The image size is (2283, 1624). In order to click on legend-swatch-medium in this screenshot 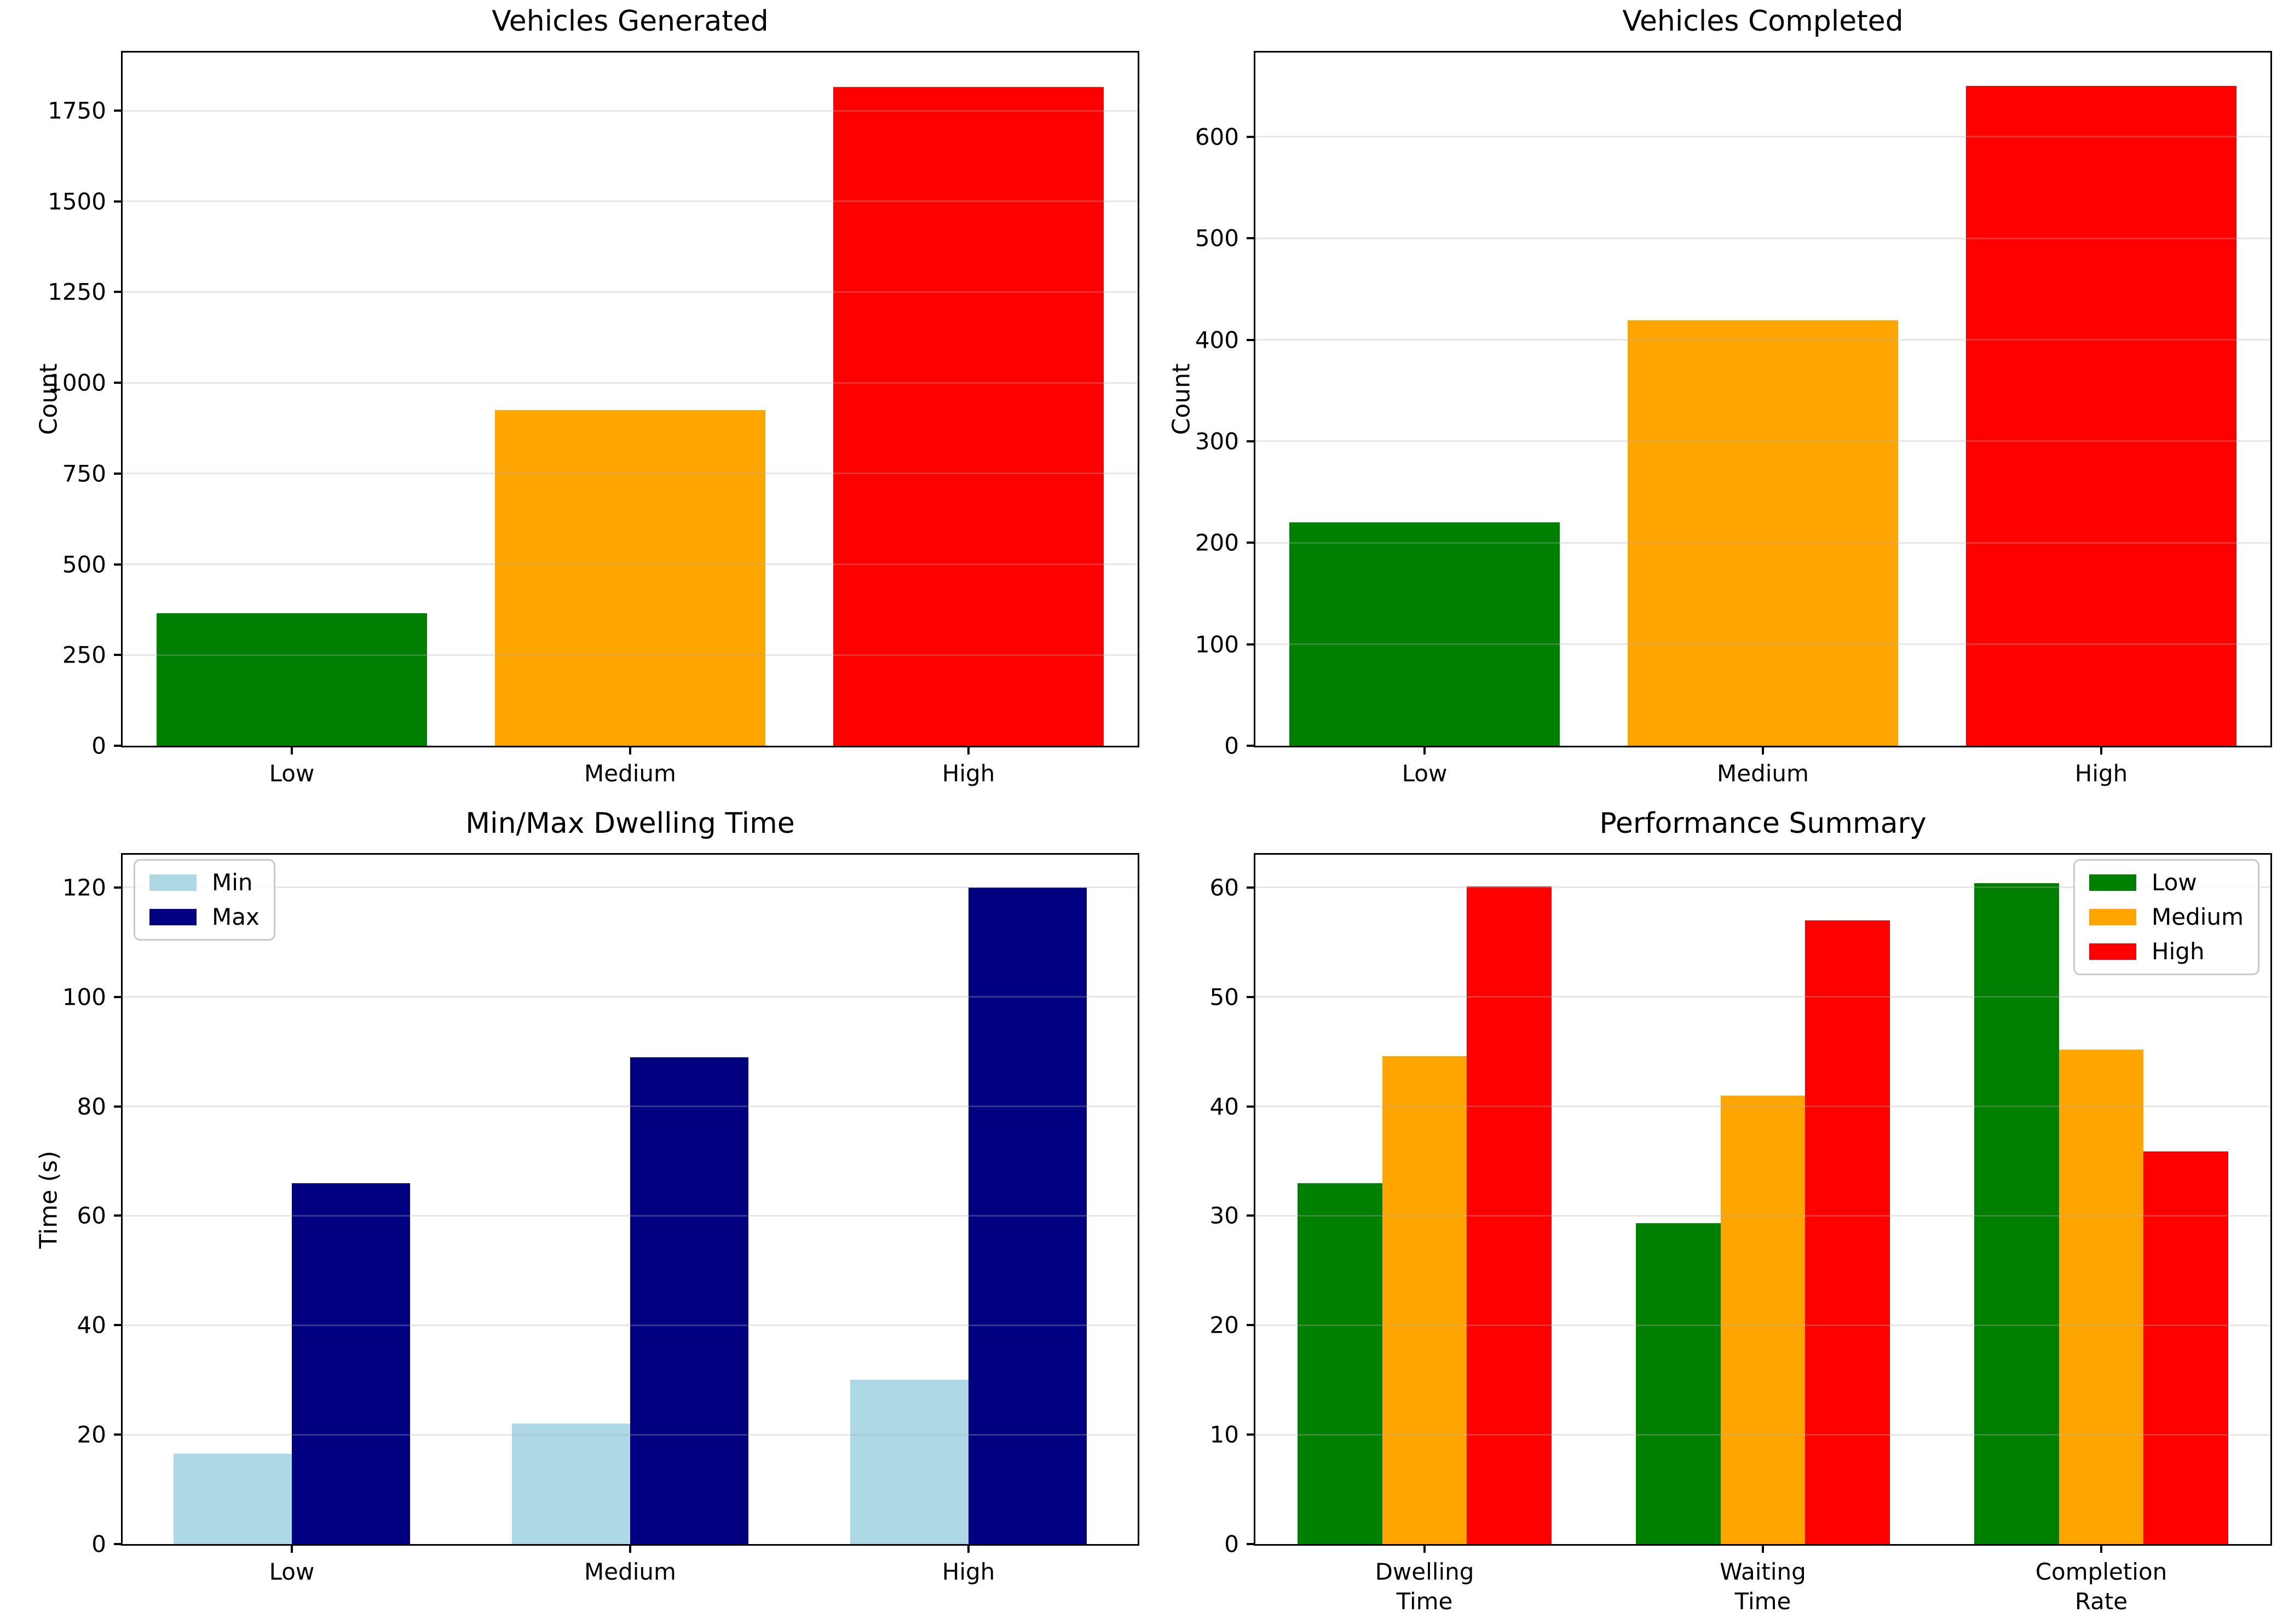, I will do `click(2113, 917)`.